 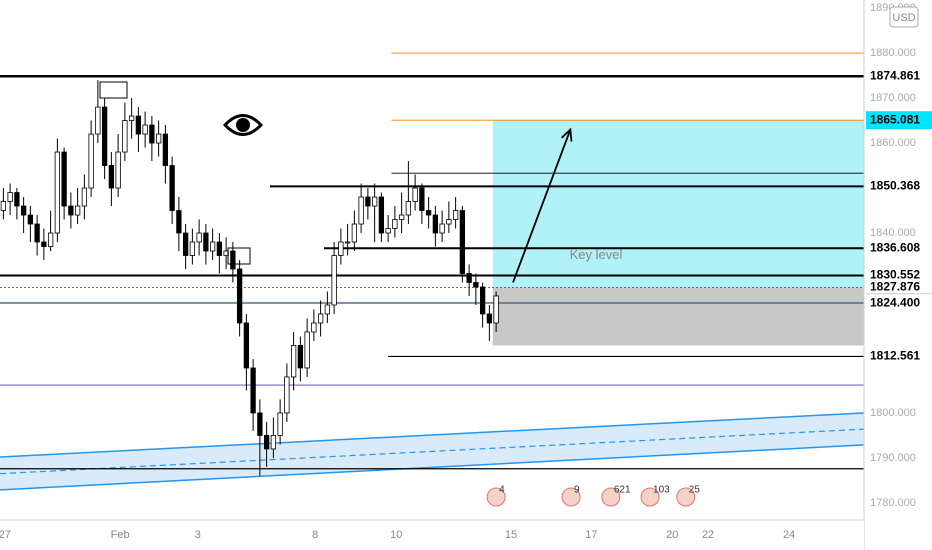 What do you see at coordinates (678, 316) in the screenshot?
I see `loss-zone` at bounding box center [678, 316].